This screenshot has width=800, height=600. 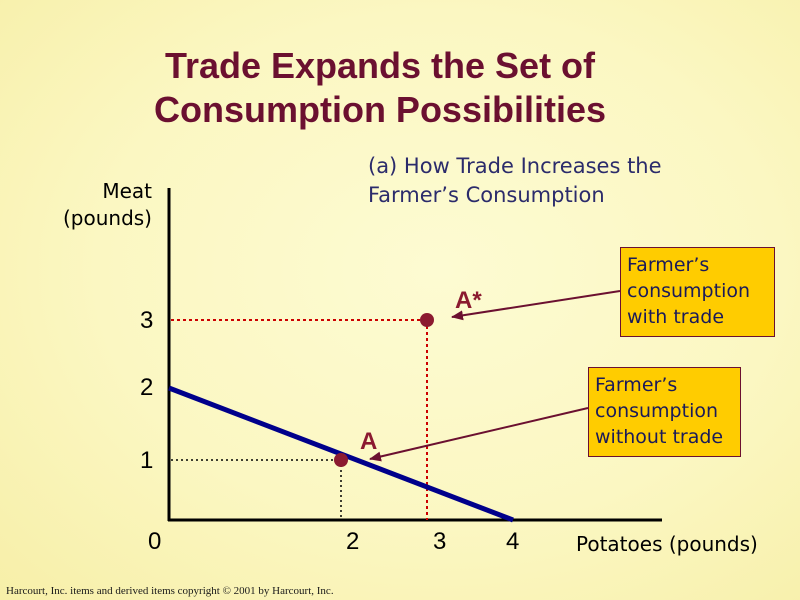 What do you see at coordinates (636, 385) in the screenshot?
I see `callout-without-trade-line-1: Farmer’s` at bounding box center [636, 385].